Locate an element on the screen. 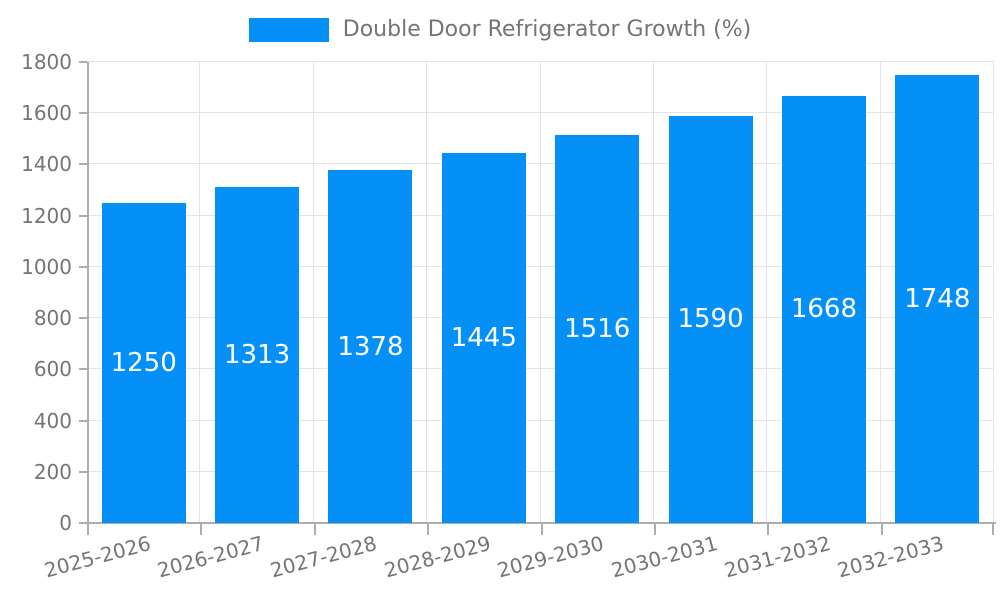  bar-value-label: 1445 is located at coordinates (483, 337).